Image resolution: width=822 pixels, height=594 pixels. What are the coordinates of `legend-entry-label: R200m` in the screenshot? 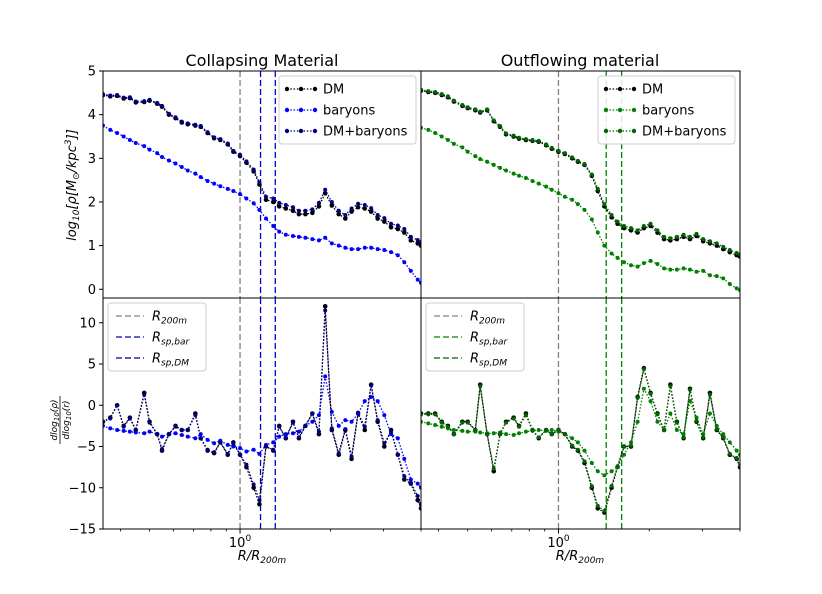 It's located at (169, 318).